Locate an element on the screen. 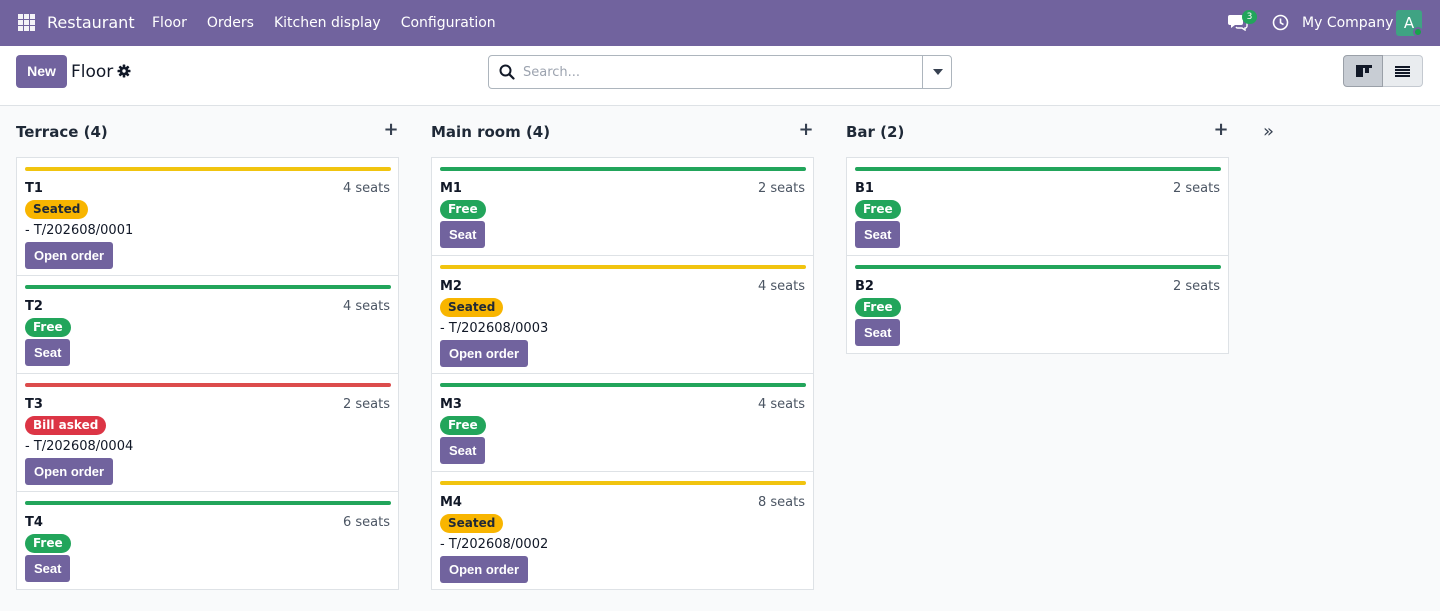  table-card-t2: T2 4 seats Free Seat is located at coordinates (207, 324).